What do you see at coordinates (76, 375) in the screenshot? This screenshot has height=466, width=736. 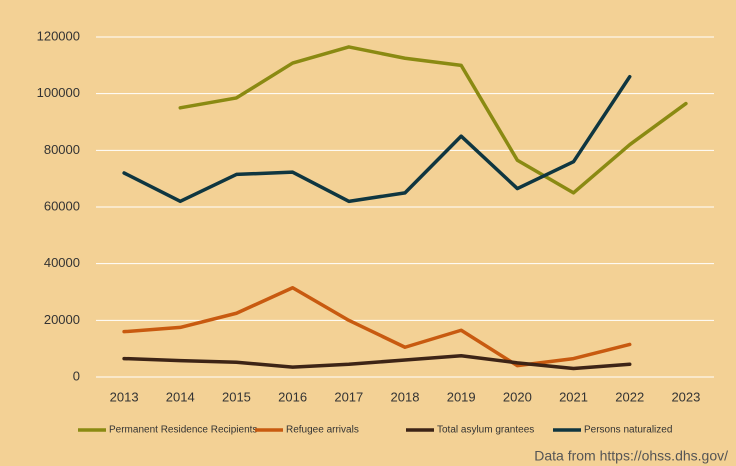 I see `y-tick-label: 0` at bounding box center [76, 375].